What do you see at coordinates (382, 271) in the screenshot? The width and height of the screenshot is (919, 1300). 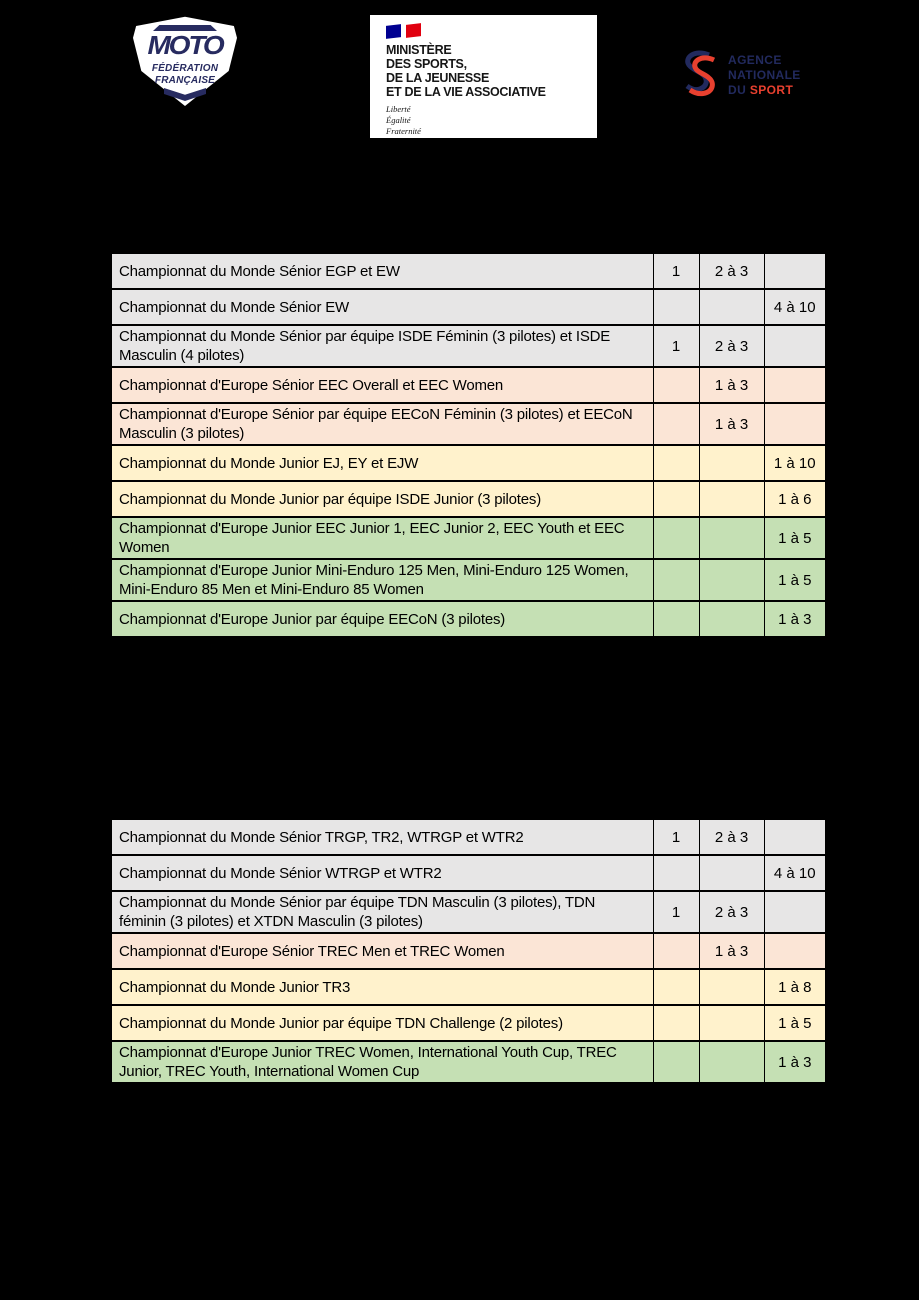 I see `row-label: Championnat du Monde Sénior EGP et EW` at bounding box center [382, 271].